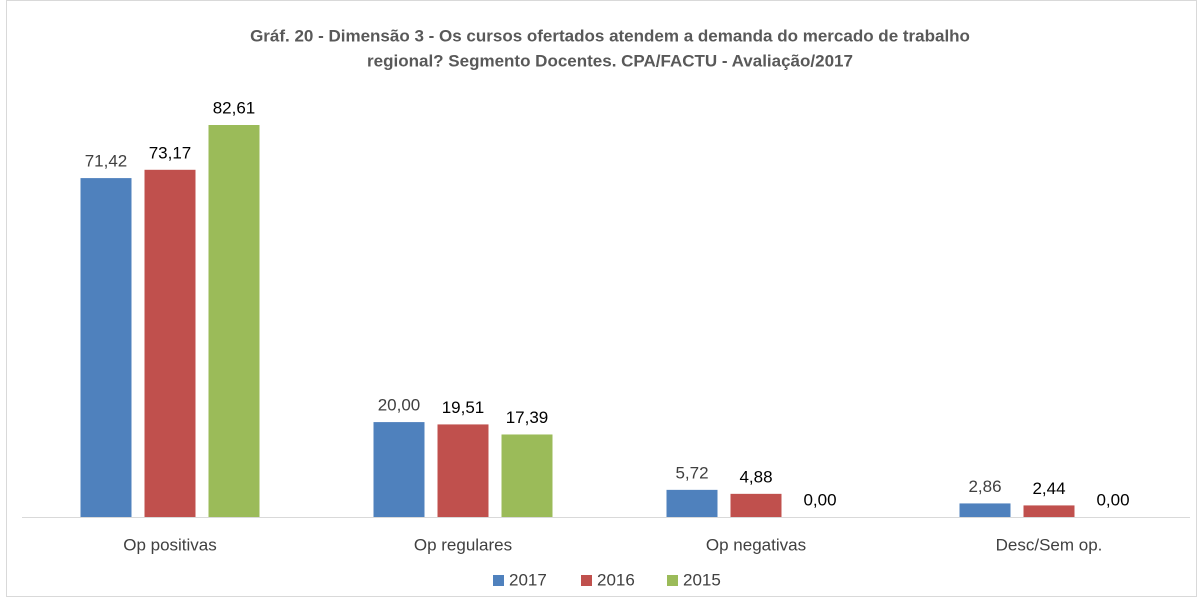 Image resolution: width=1203 pixels, height=598 pixels. What do you see at coordinates (1048, 488) in the screenshot?
I see `data-label: 2,44` at bounding box center [1048, 488].